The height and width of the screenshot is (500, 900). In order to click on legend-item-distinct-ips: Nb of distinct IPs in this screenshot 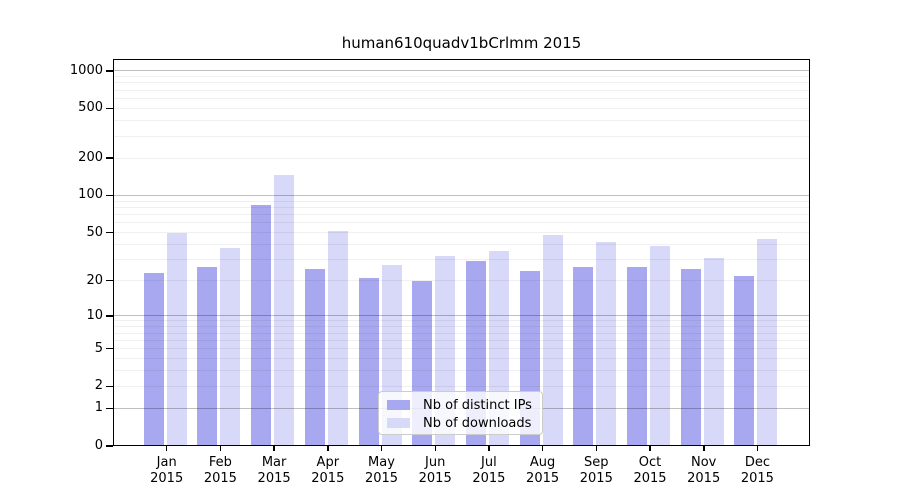, I will do `click(464, 405)`.